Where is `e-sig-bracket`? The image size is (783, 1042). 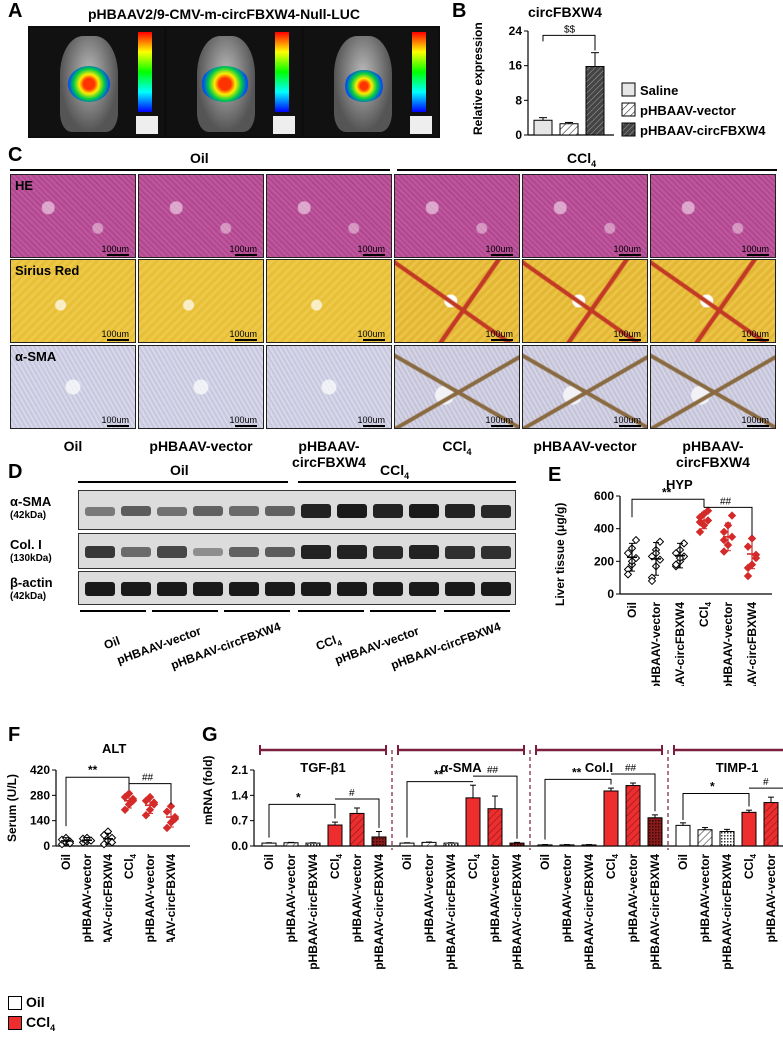 e-sig-bracket is located at coordinates (668, 508).